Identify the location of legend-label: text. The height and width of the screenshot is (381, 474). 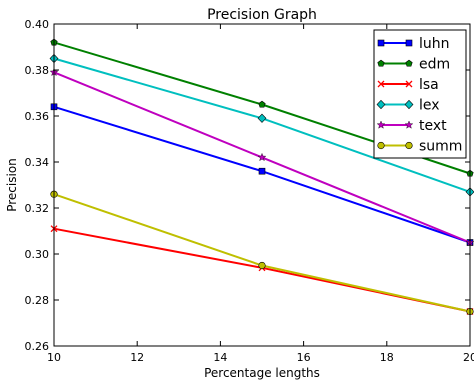
(433, 126).